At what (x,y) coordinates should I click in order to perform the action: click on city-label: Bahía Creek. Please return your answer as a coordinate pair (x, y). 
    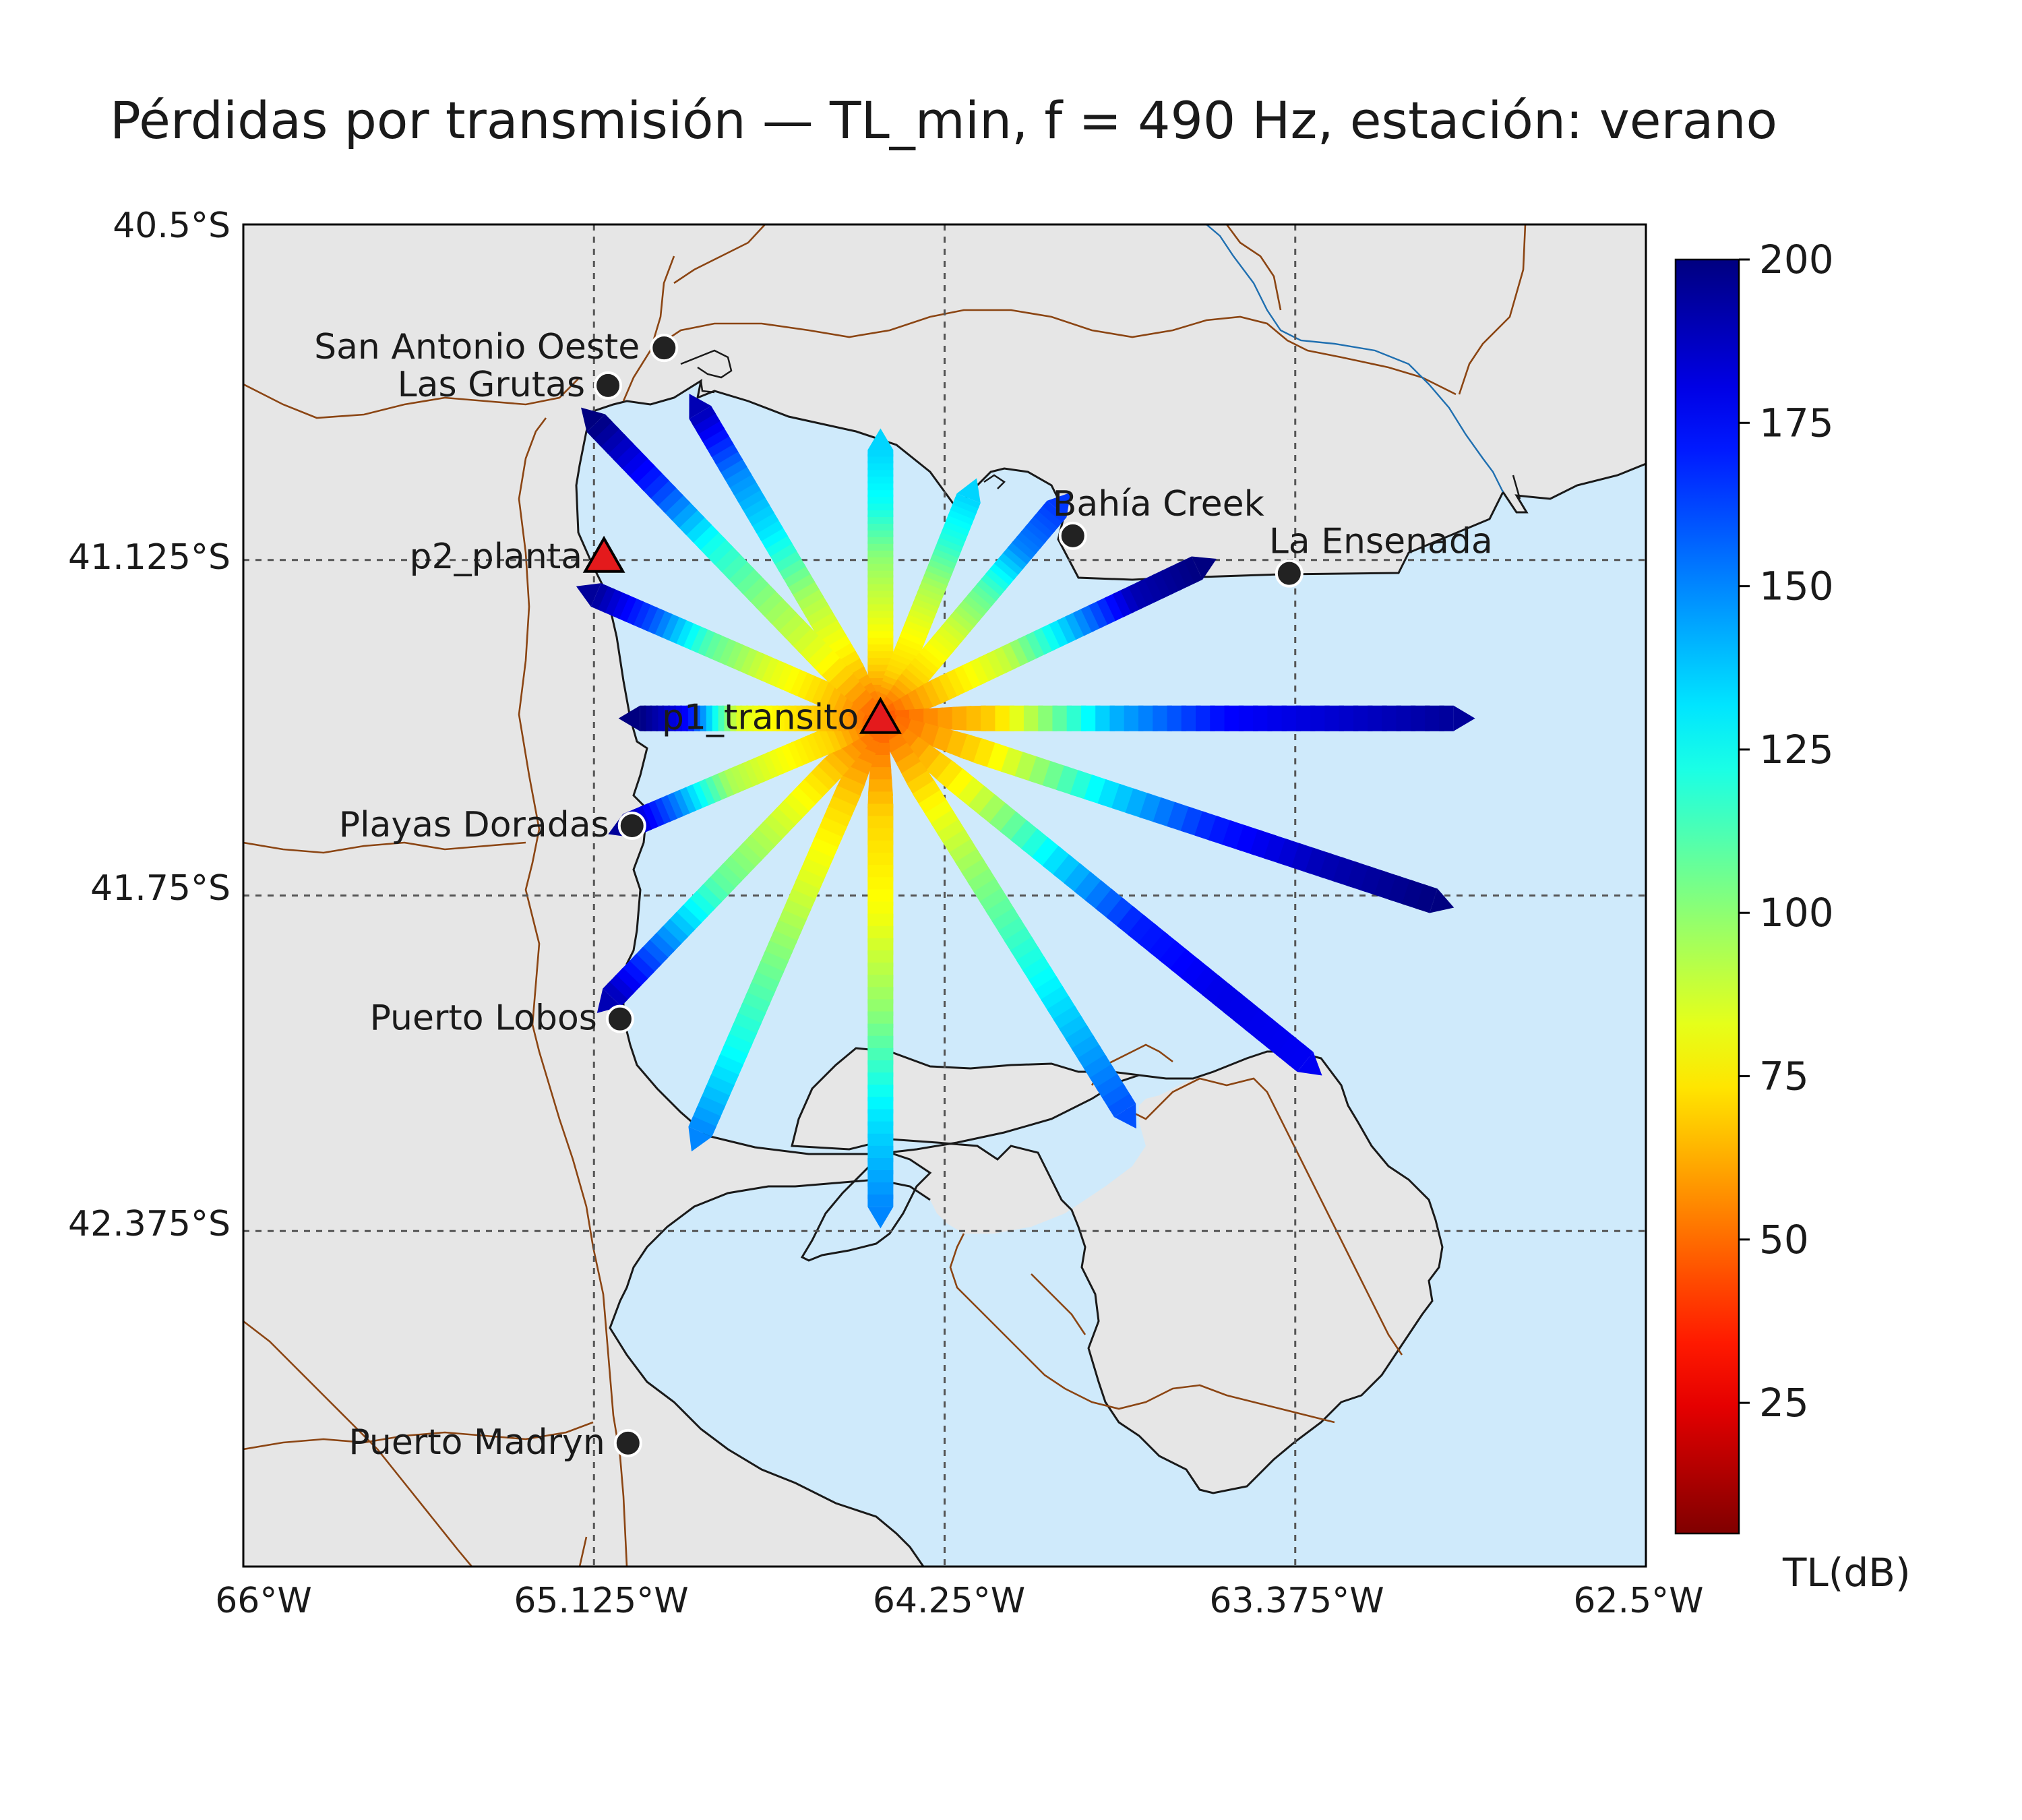
    Looking at the image, I should click on (1158, 504).